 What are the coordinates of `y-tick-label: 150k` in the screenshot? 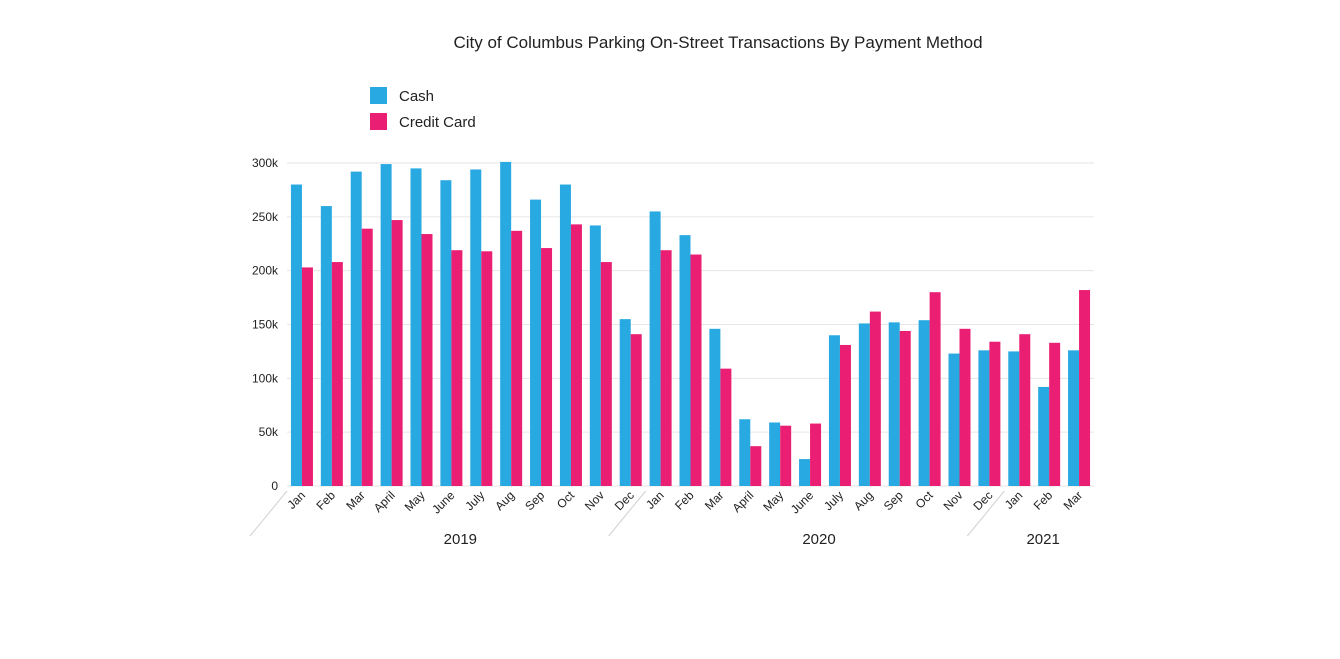 It's located at (265, 325).